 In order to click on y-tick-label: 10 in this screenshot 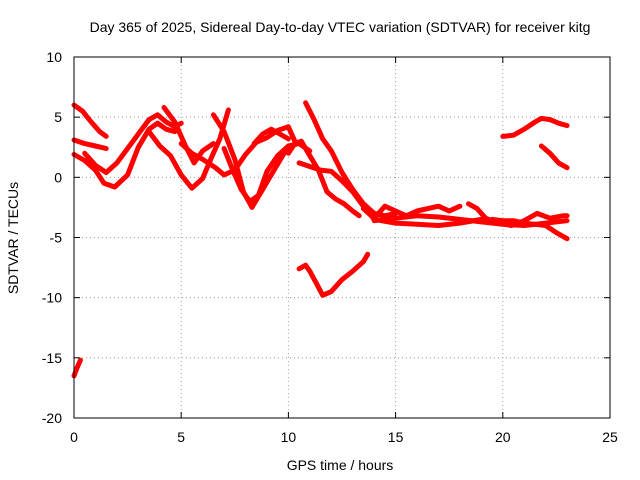, I will do `click(54, 57)`.